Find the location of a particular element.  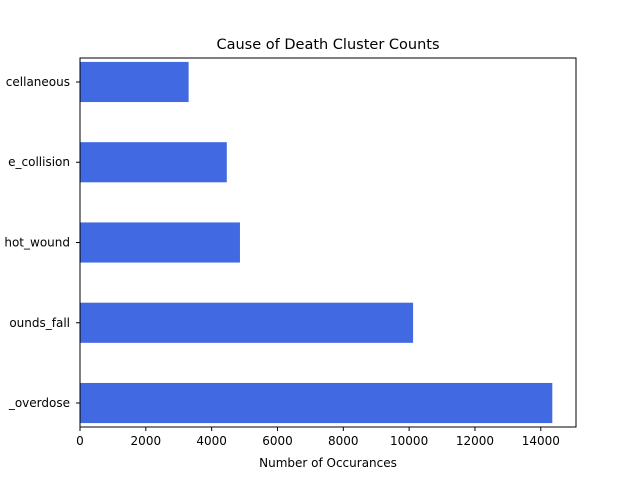

x-tick-label: 14000 is located at coordinates (541, 441).